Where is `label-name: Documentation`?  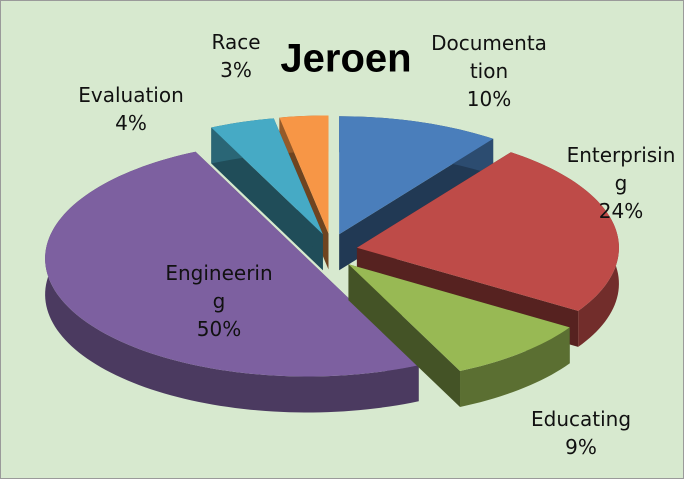 label-name: Documentation is located at coordinates (489, 57).